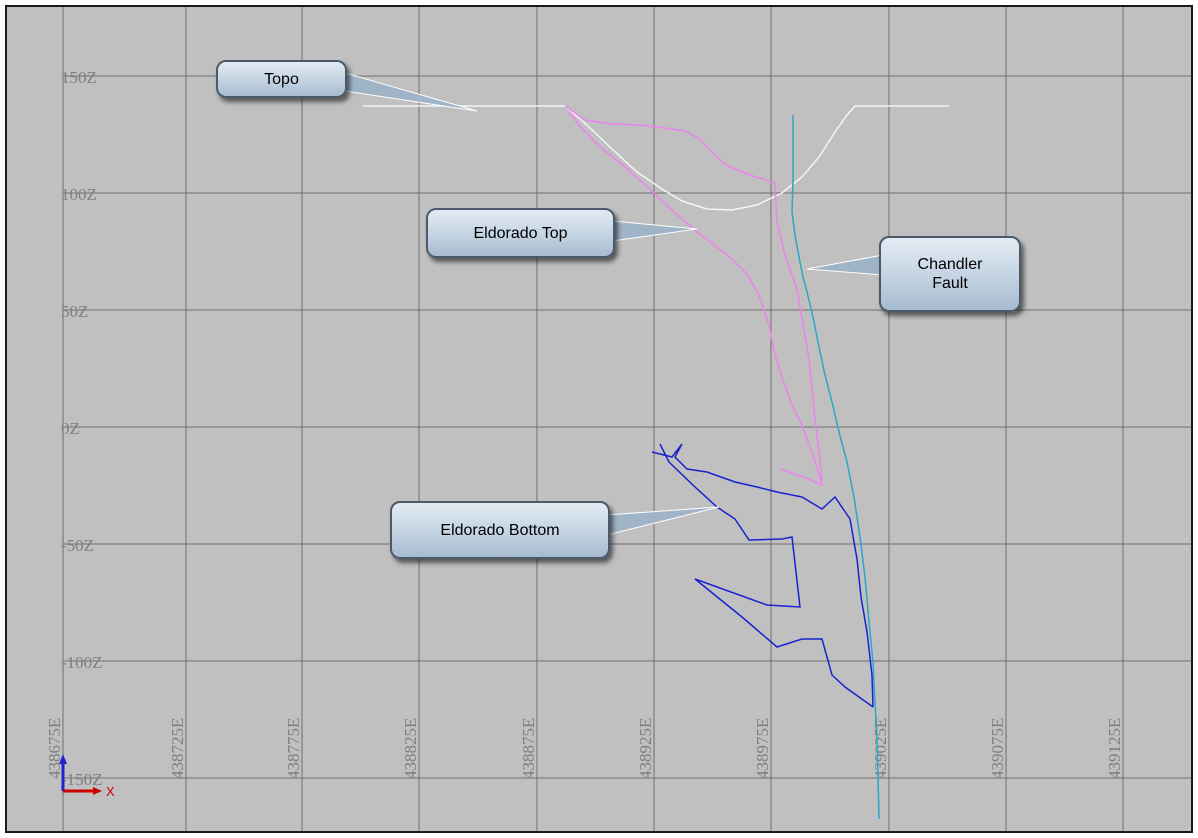  Describe the element at coordinates (63, 759) in the screenshot. I see `triad-z-arrowhead` at that location.